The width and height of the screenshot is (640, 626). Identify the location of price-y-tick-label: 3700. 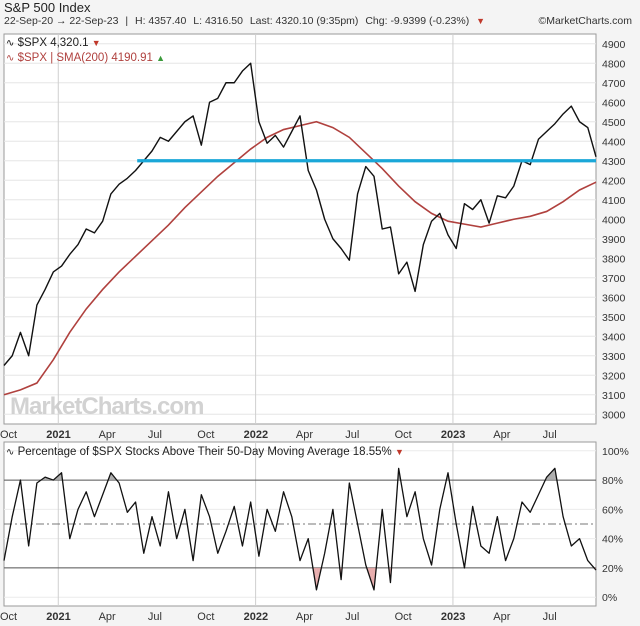
(614, 279).